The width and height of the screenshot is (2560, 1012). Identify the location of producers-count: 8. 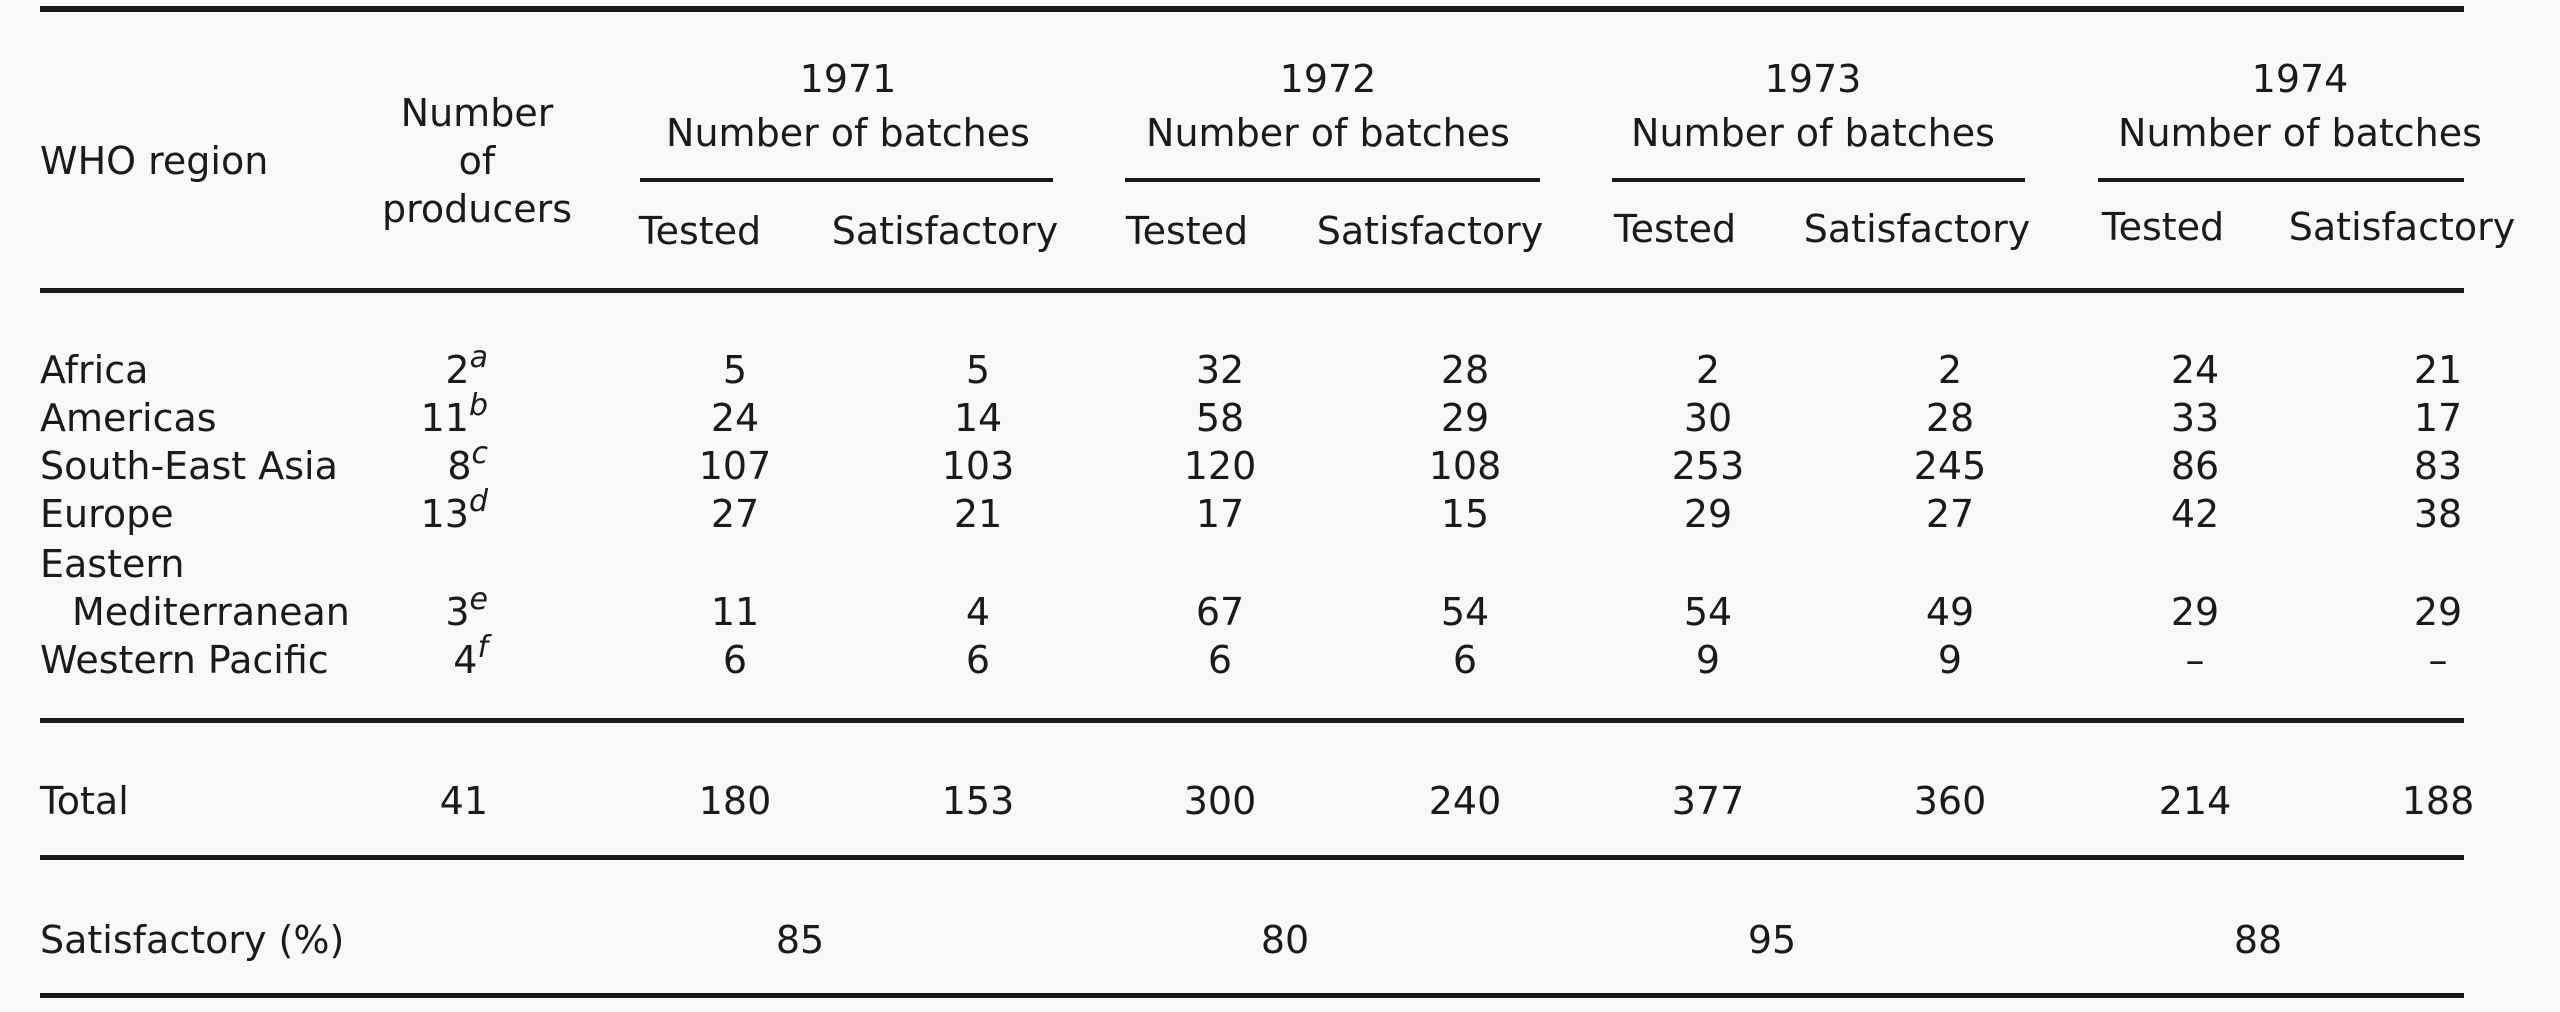
(459, 466).